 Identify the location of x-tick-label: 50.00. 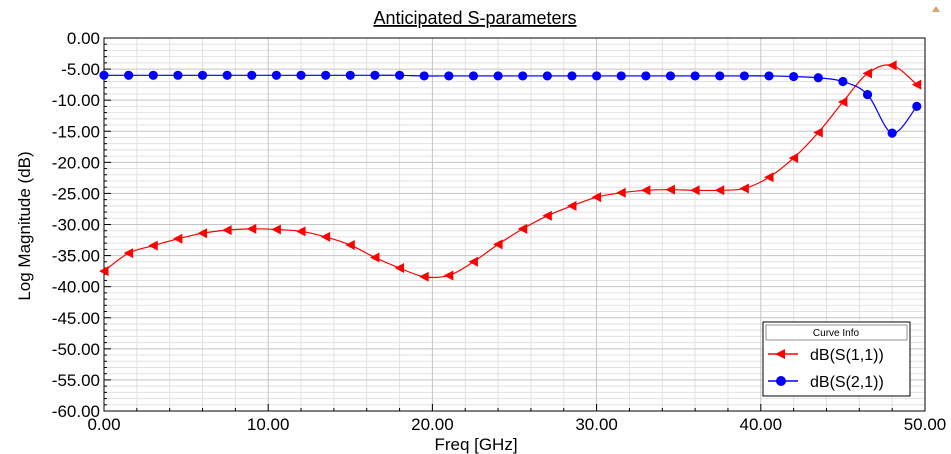
(925, 424).